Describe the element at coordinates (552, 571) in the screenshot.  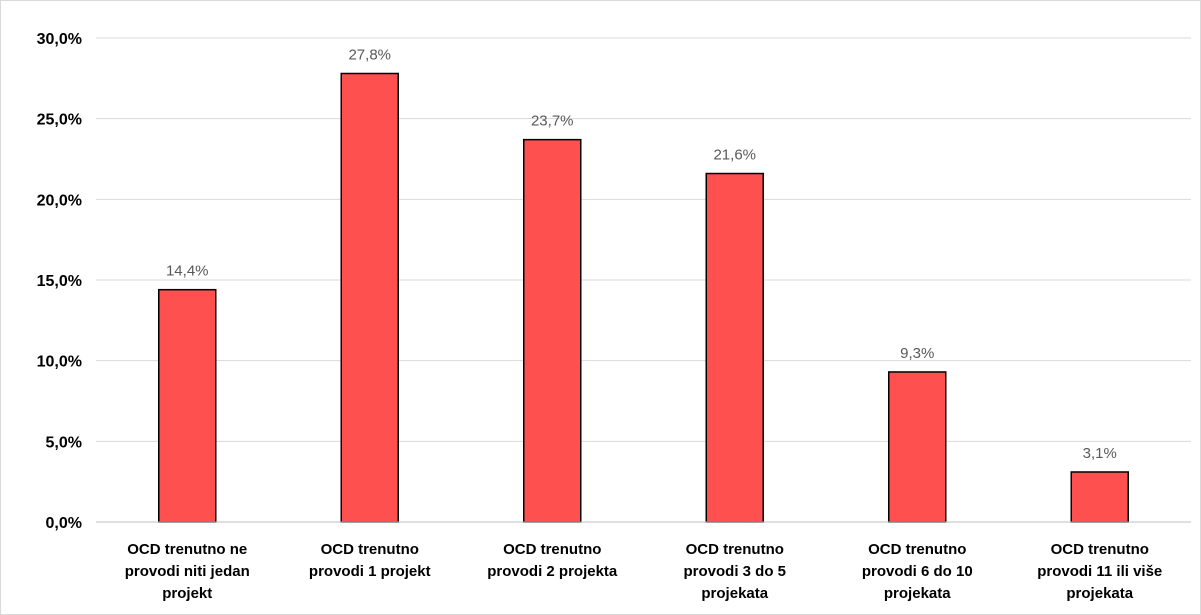
I see `x-tick-label-line: provodi 2 projekta` at that location.